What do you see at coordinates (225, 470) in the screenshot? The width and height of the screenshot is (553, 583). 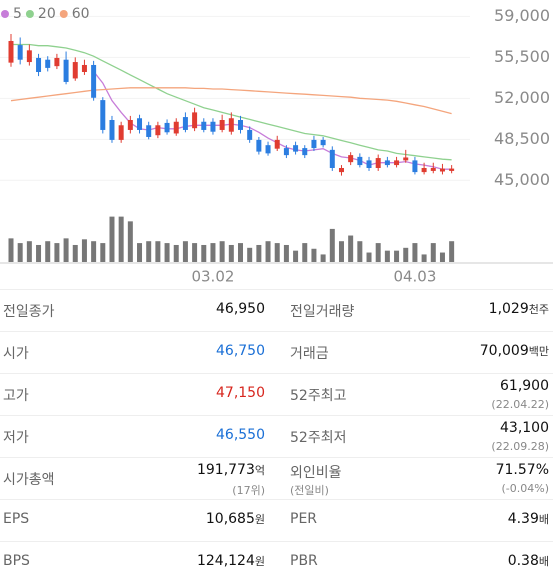 I see `value-text: 191,773` at bounding box center [225, 470].